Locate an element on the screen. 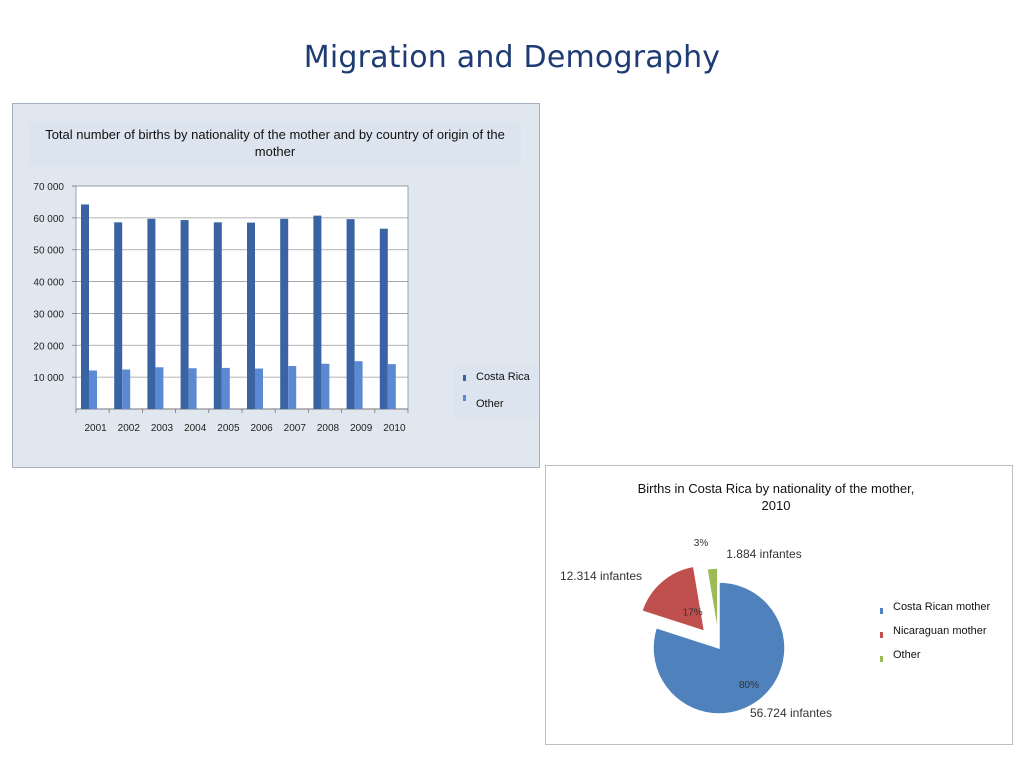 The height and width of the screenshot is (768, 1024). bar-other-2001 is located at coordinates (93, 389).